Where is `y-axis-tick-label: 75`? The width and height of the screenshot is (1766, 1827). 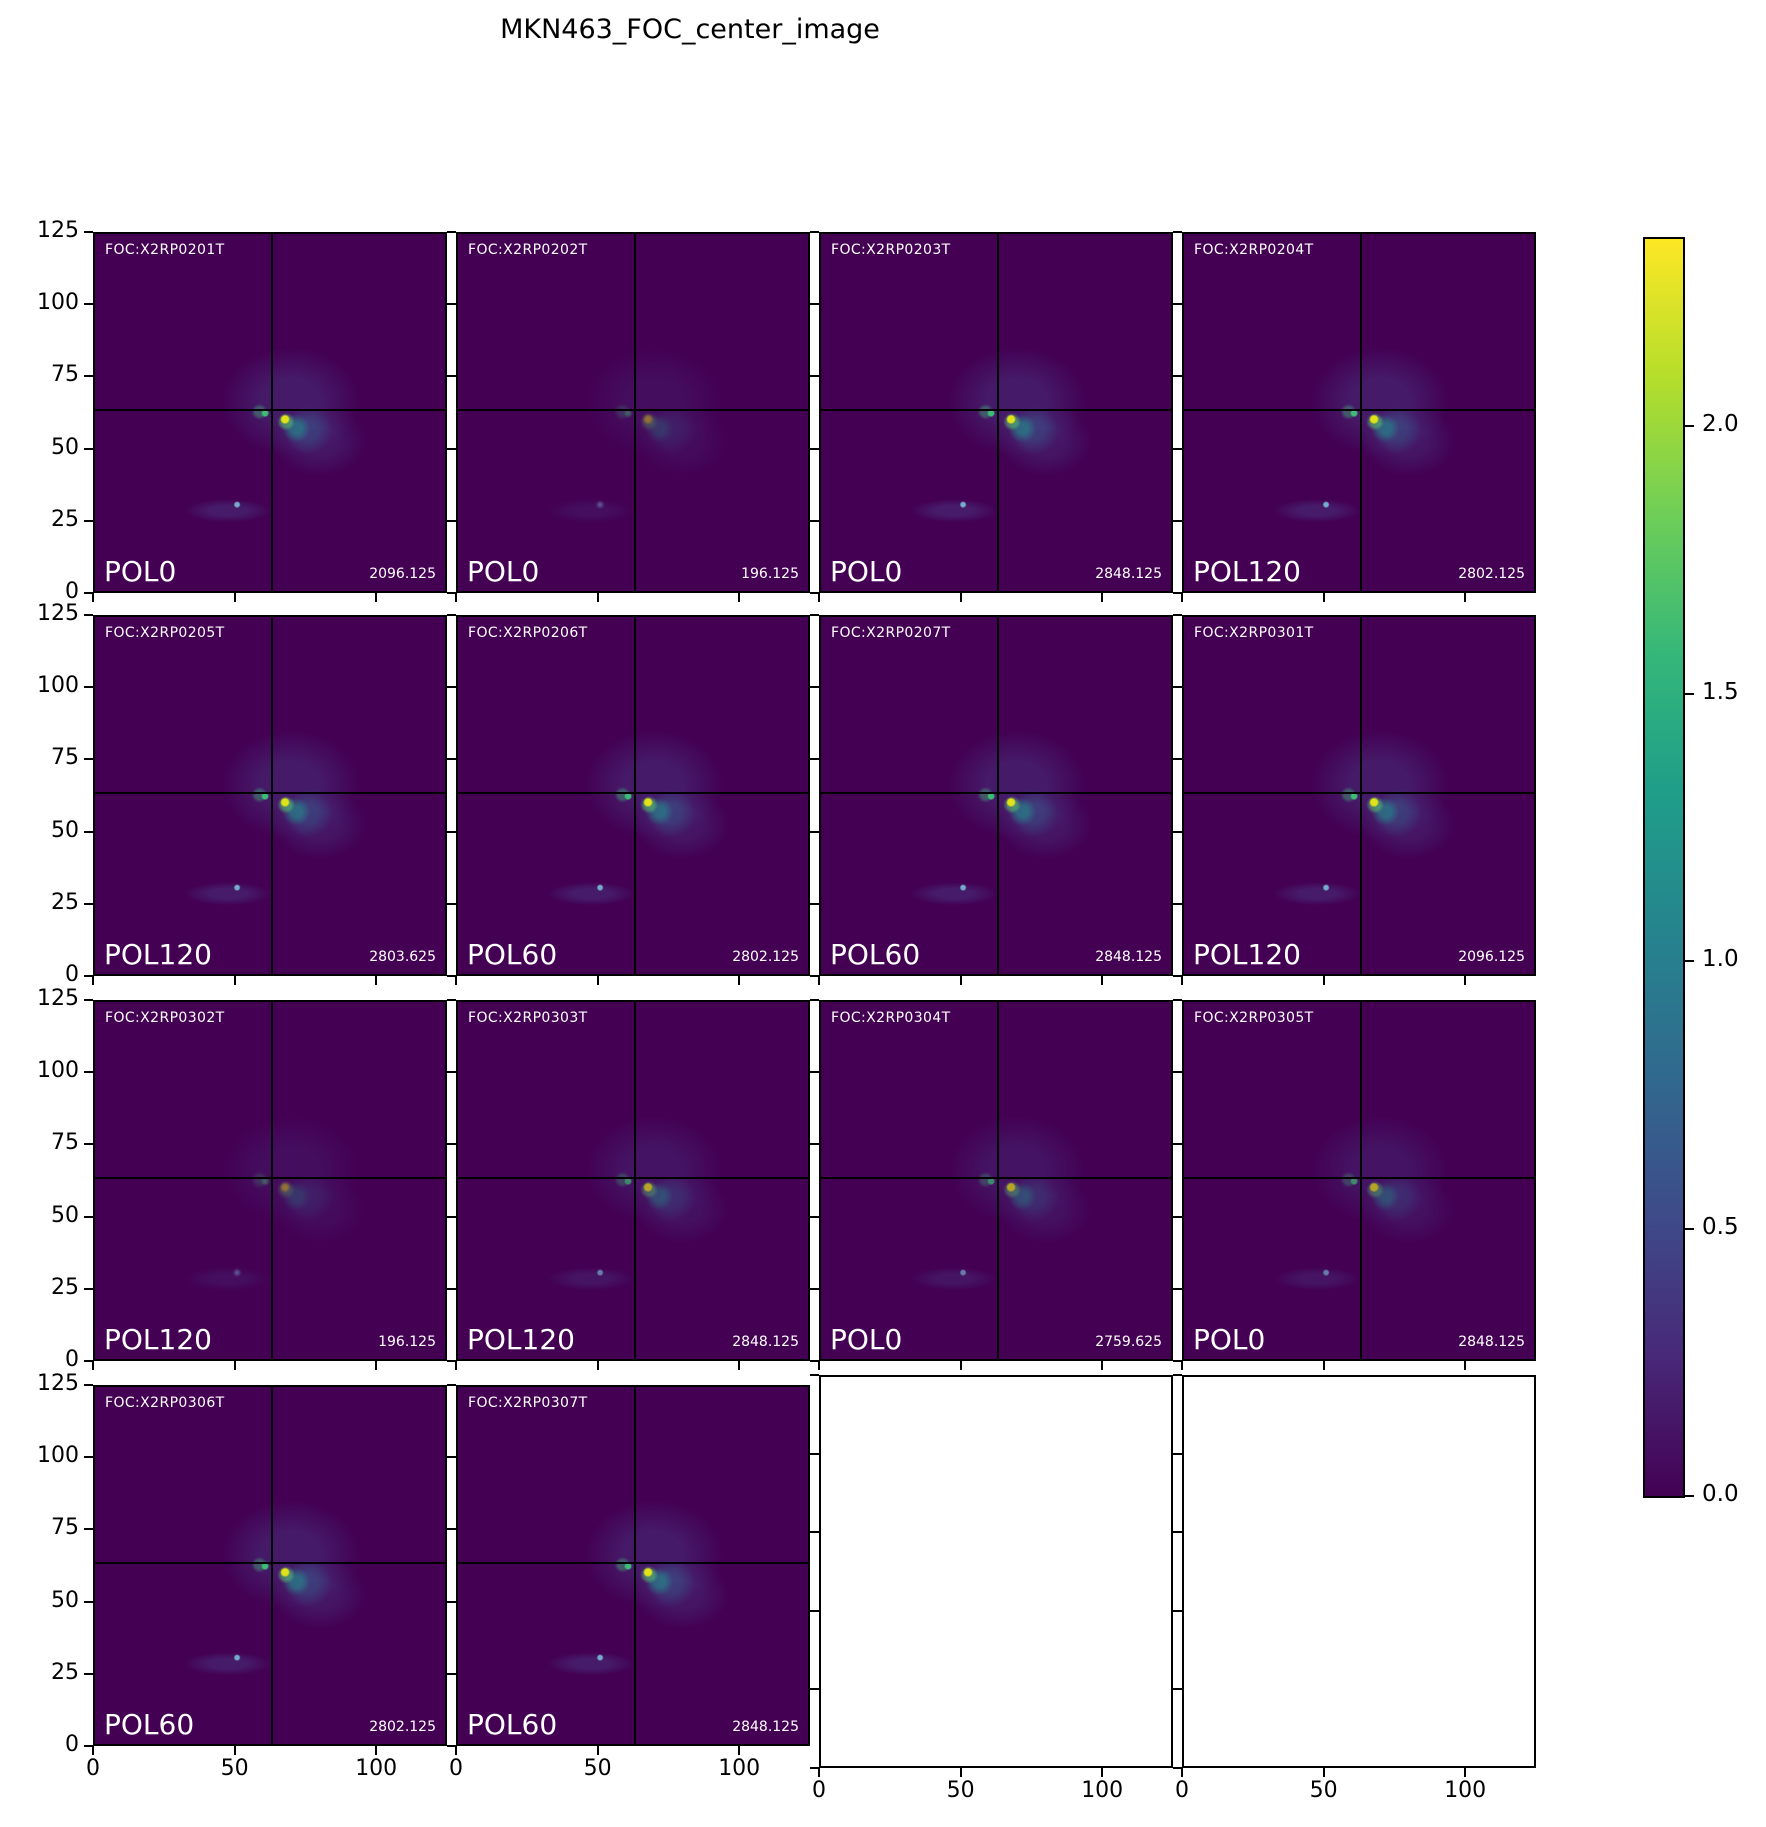 y-axis-tick-label: 75 is located at coordinates (65, 375).